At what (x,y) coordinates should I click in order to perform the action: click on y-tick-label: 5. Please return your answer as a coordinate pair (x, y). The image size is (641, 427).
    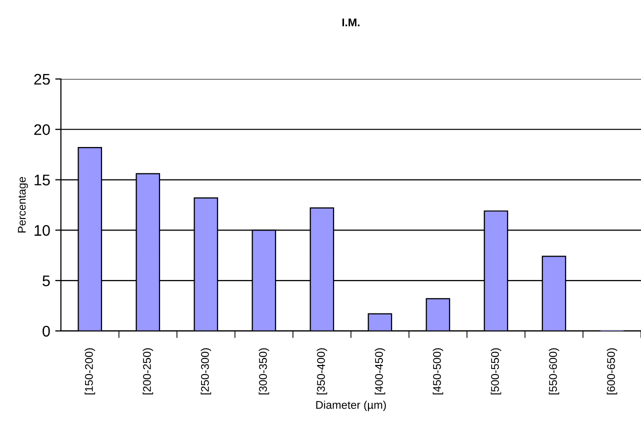
    Looking at the image, I should click on (46, 281).